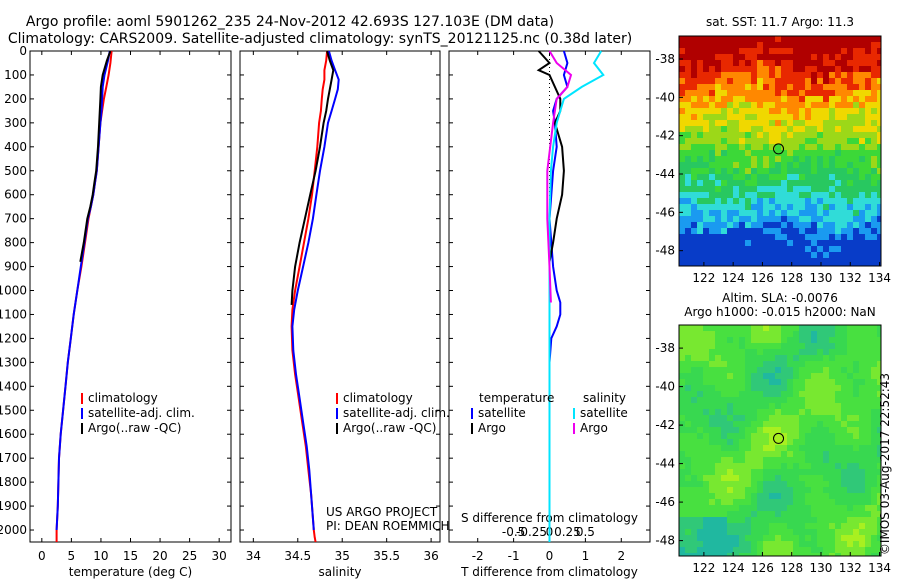  What do you see at coordinates (15, 99) in the screenshot?
I see `y-tick-label: 200` at bounding box center [15, 99].